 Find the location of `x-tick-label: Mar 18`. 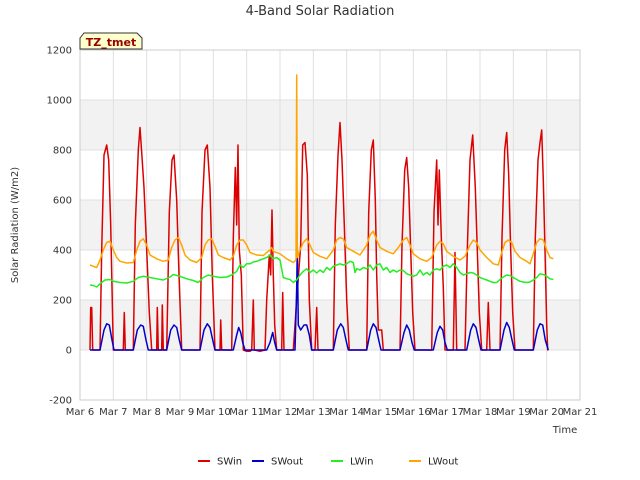

x-tick-label: Mar 18 is located at coordinates (480, 412).